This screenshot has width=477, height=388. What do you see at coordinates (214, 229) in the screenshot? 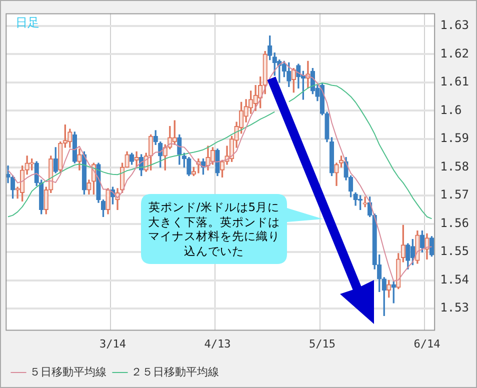
I see `annotation: 英ポンド/米ドルは5月に大きく下落。英ポンドはマイナス材料を先に織り込んでいた` at bounding box center [214, 229].